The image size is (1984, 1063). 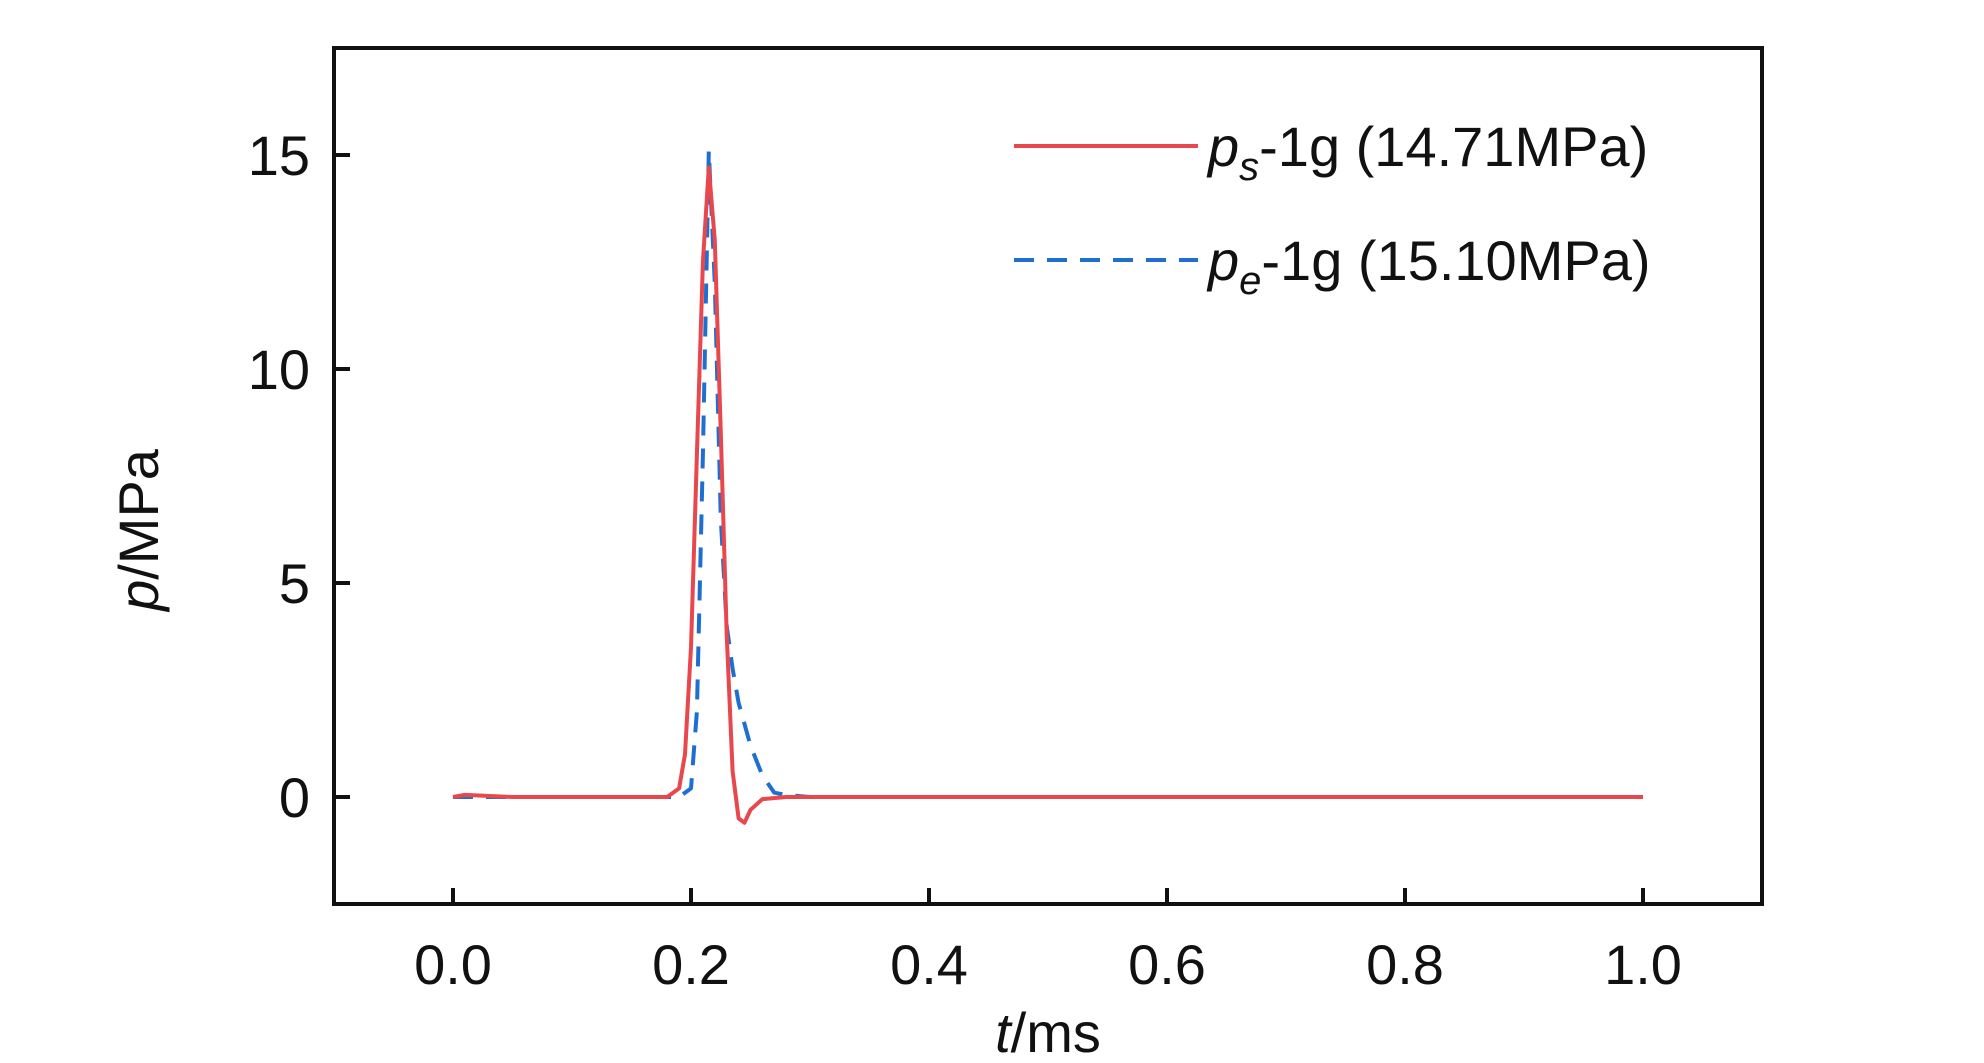 I want to click on y-axis-var: p, so click(x=138, y=596).